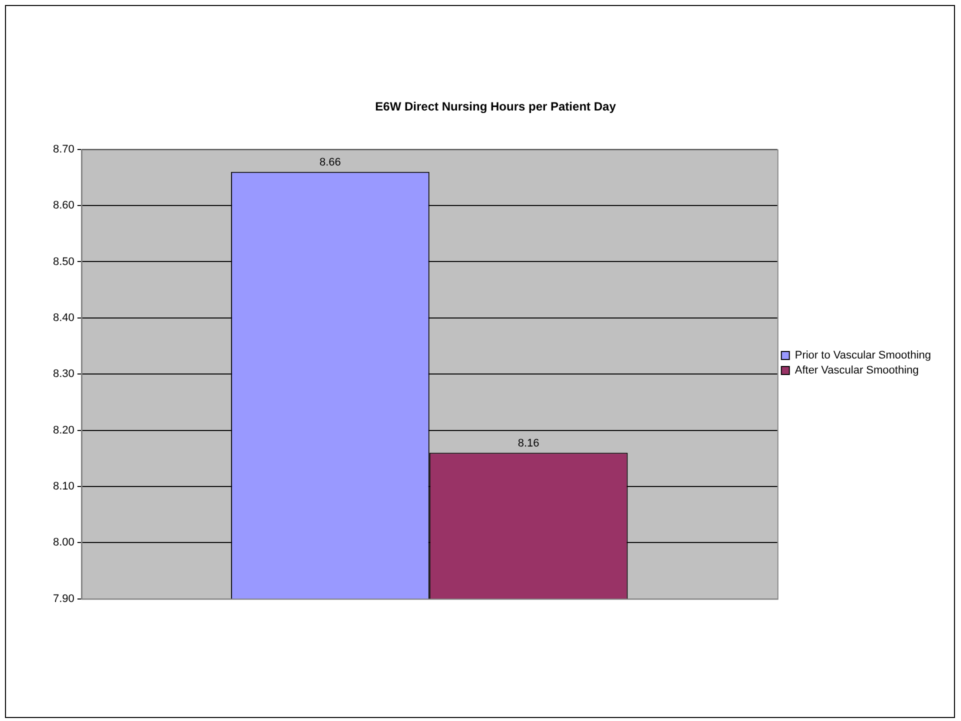 The width and height of the screenshot is (961, 721). I want to click on data-label: 8.66, so click(330, 162).